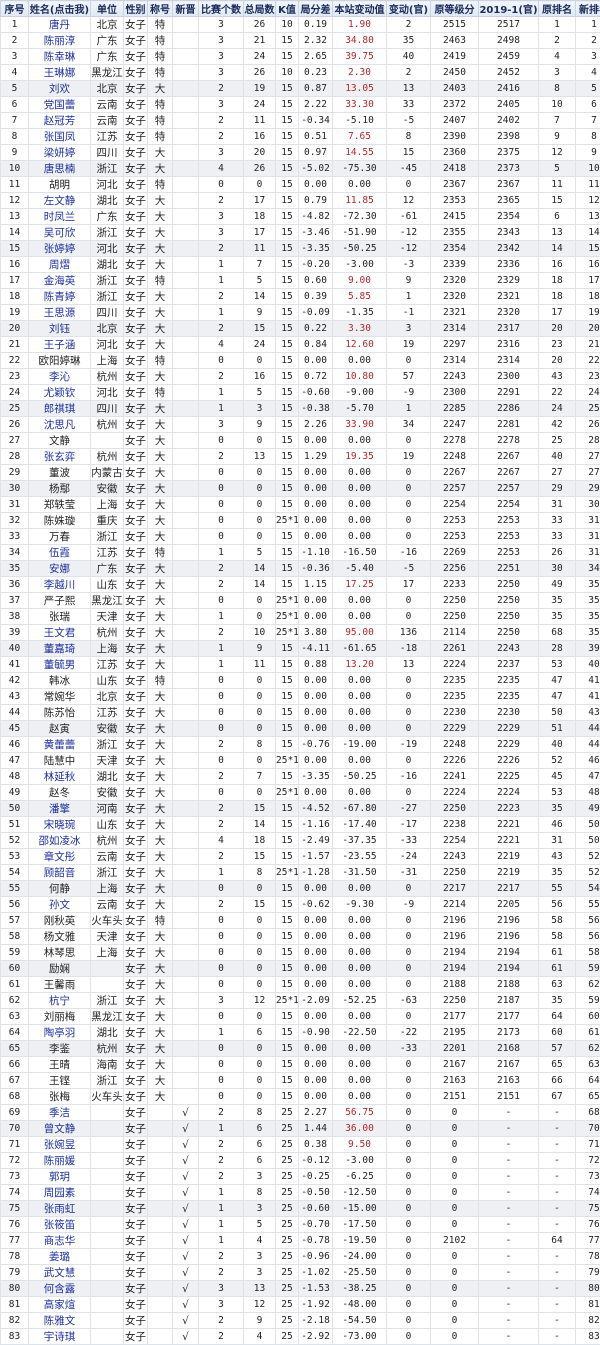 This screenshot has height=1345, width=600. Describe the element at coordinates (60, 105) in the screenshot. I see `player-name-link: 党国蕾` at that location.